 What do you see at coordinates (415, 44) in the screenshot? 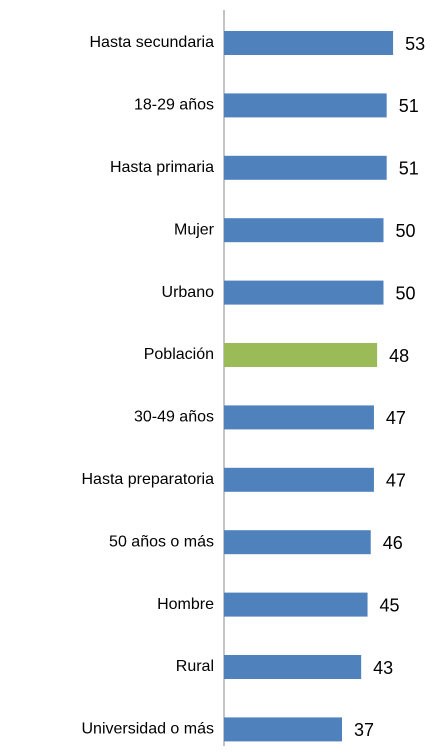
I see `value-label: 53` at bounding box center [415, 44].